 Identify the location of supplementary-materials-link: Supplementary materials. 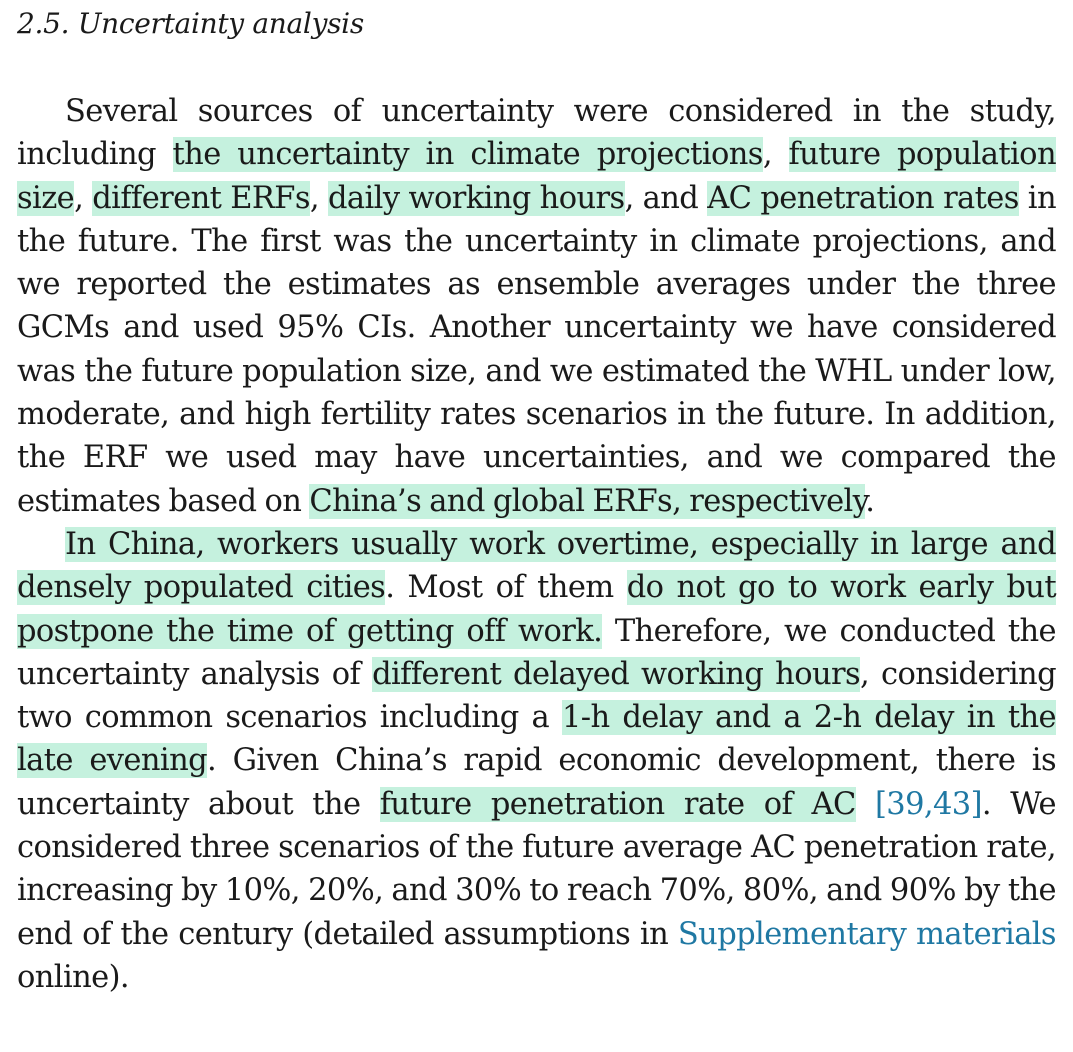
(867, 934).